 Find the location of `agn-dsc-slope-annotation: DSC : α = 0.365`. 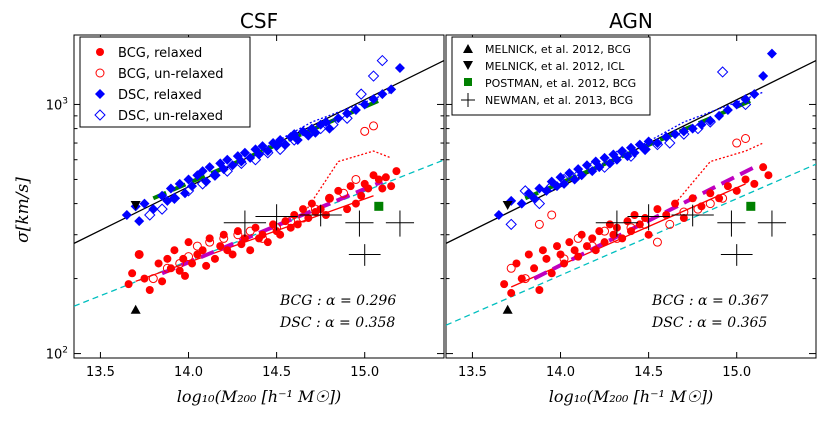

agn-dsc-slope-annotation: DSC : α = 0.365 is located at coordinates (709, 323).